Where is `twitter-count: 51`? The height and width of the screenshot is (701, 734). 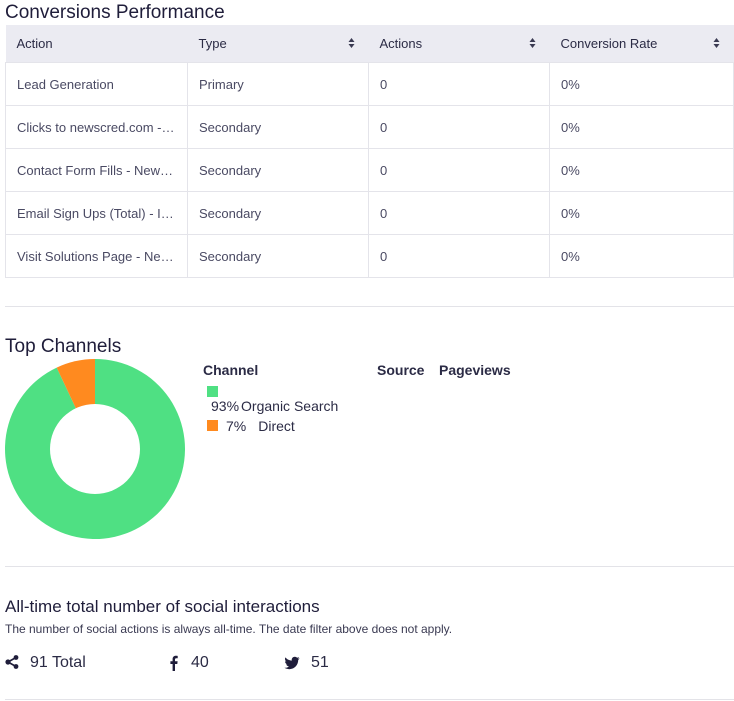
twitter-count: 51 is located at coordinates (320, 662).